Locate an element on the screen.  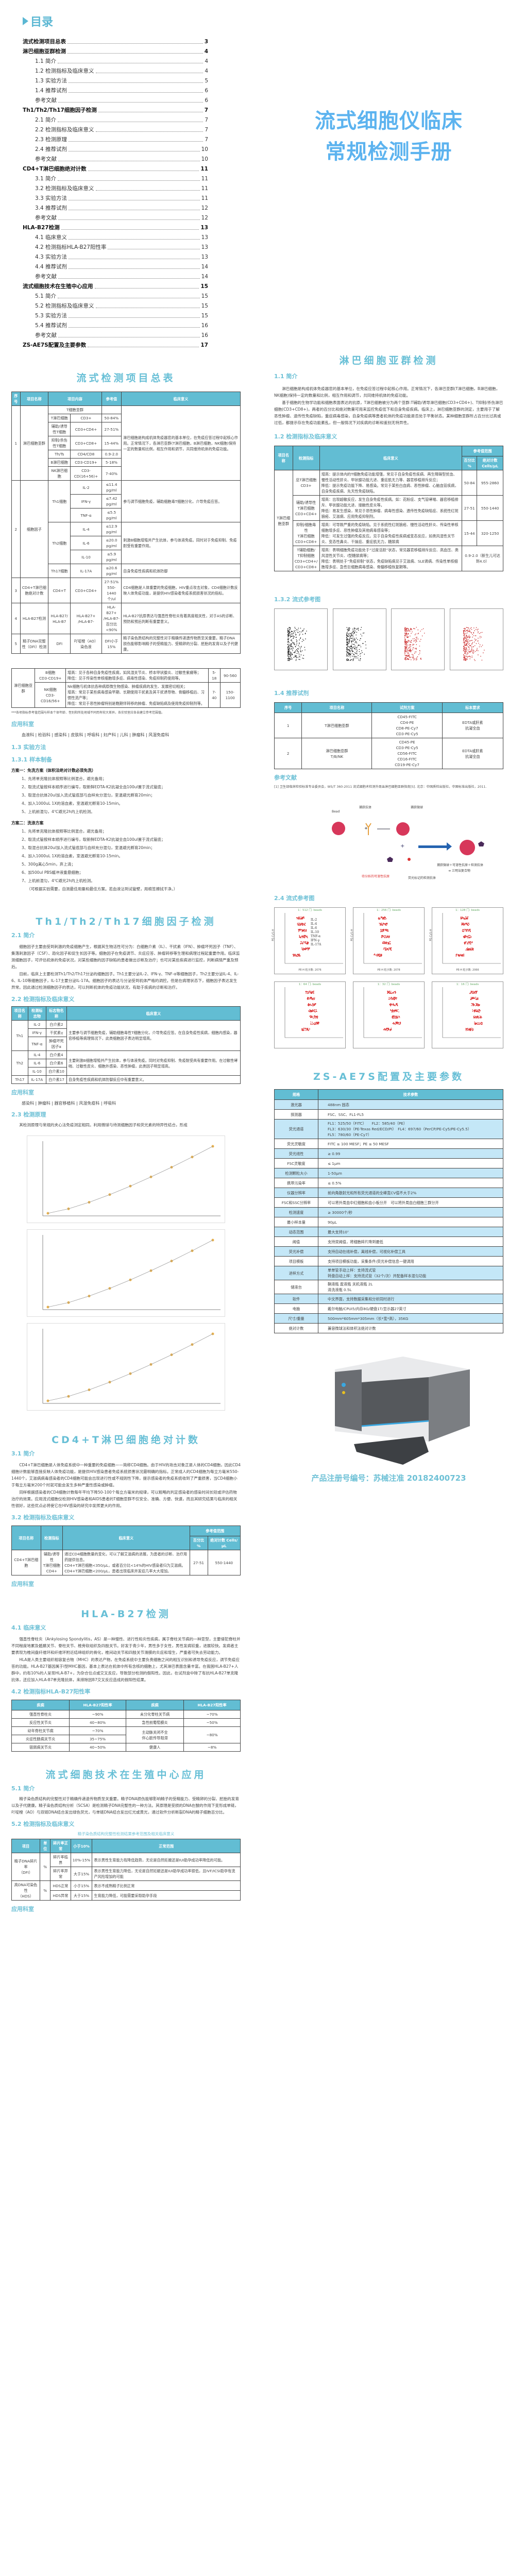
table-cell: NK细胞 CD3-CD16/56+ is located at coordinates (50, 695).